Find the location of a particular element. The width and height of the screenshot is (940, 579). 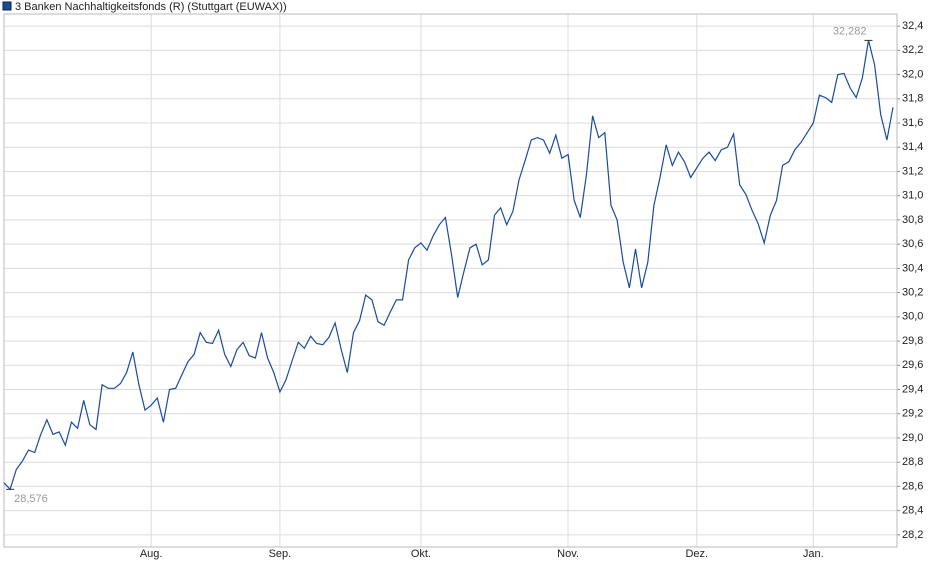

x-tick-label: Dez. is located at coordinates (696, 554).